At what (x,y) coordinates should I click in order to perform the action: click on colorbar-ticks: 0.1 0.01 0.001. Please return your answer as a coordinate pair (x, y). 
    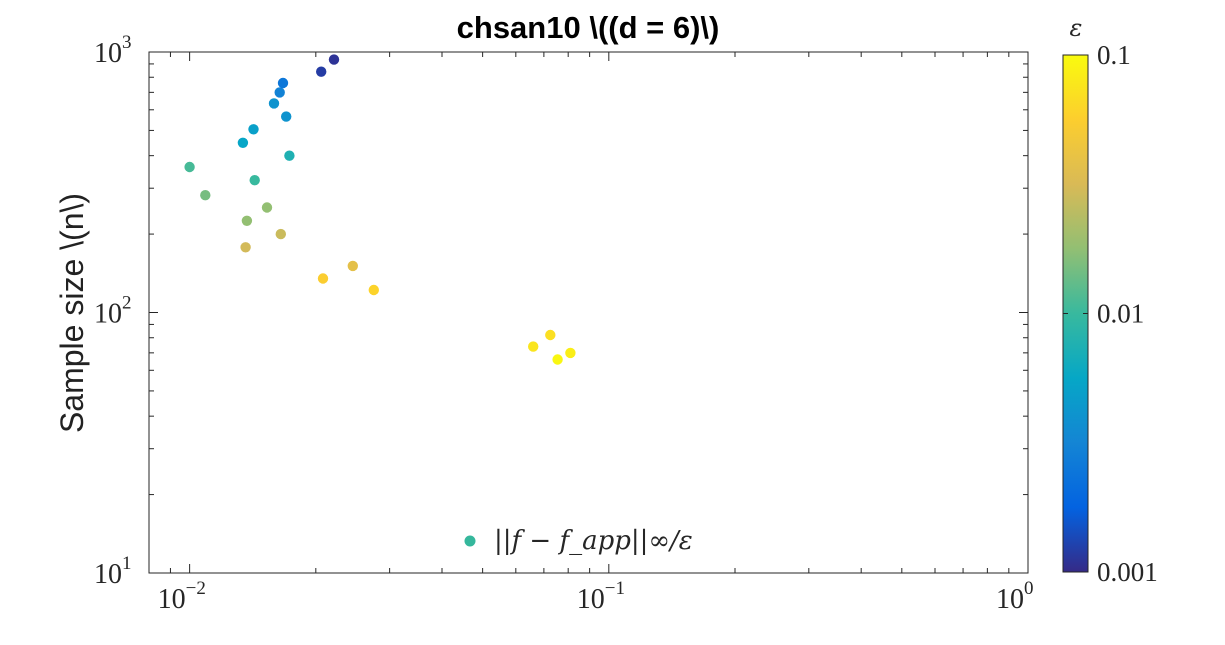
    Looking at the image, I should click on (1110, 313).